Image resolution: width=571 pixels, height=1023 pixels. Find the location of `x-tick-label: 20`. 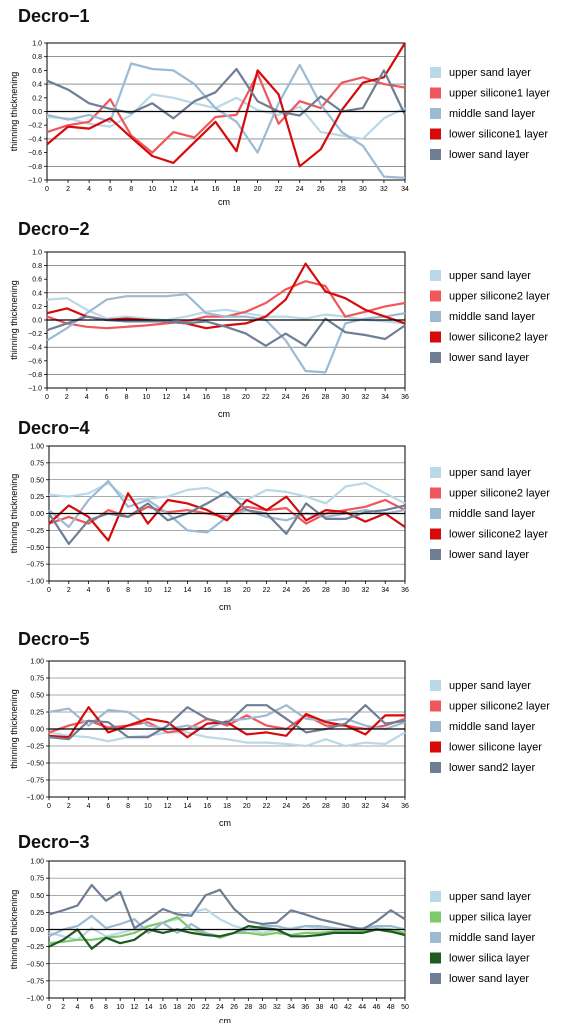

x-tick-label: 20 is located at coordinates (246, 397).